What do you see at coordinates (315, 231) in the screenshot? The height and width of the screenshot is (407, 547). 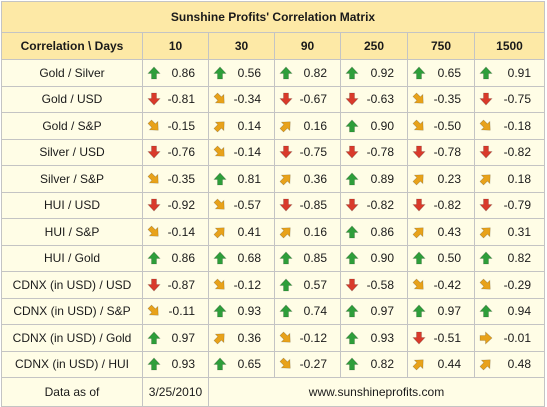 I see `correlation-value: 0.16` at bounding box center [315, 231].